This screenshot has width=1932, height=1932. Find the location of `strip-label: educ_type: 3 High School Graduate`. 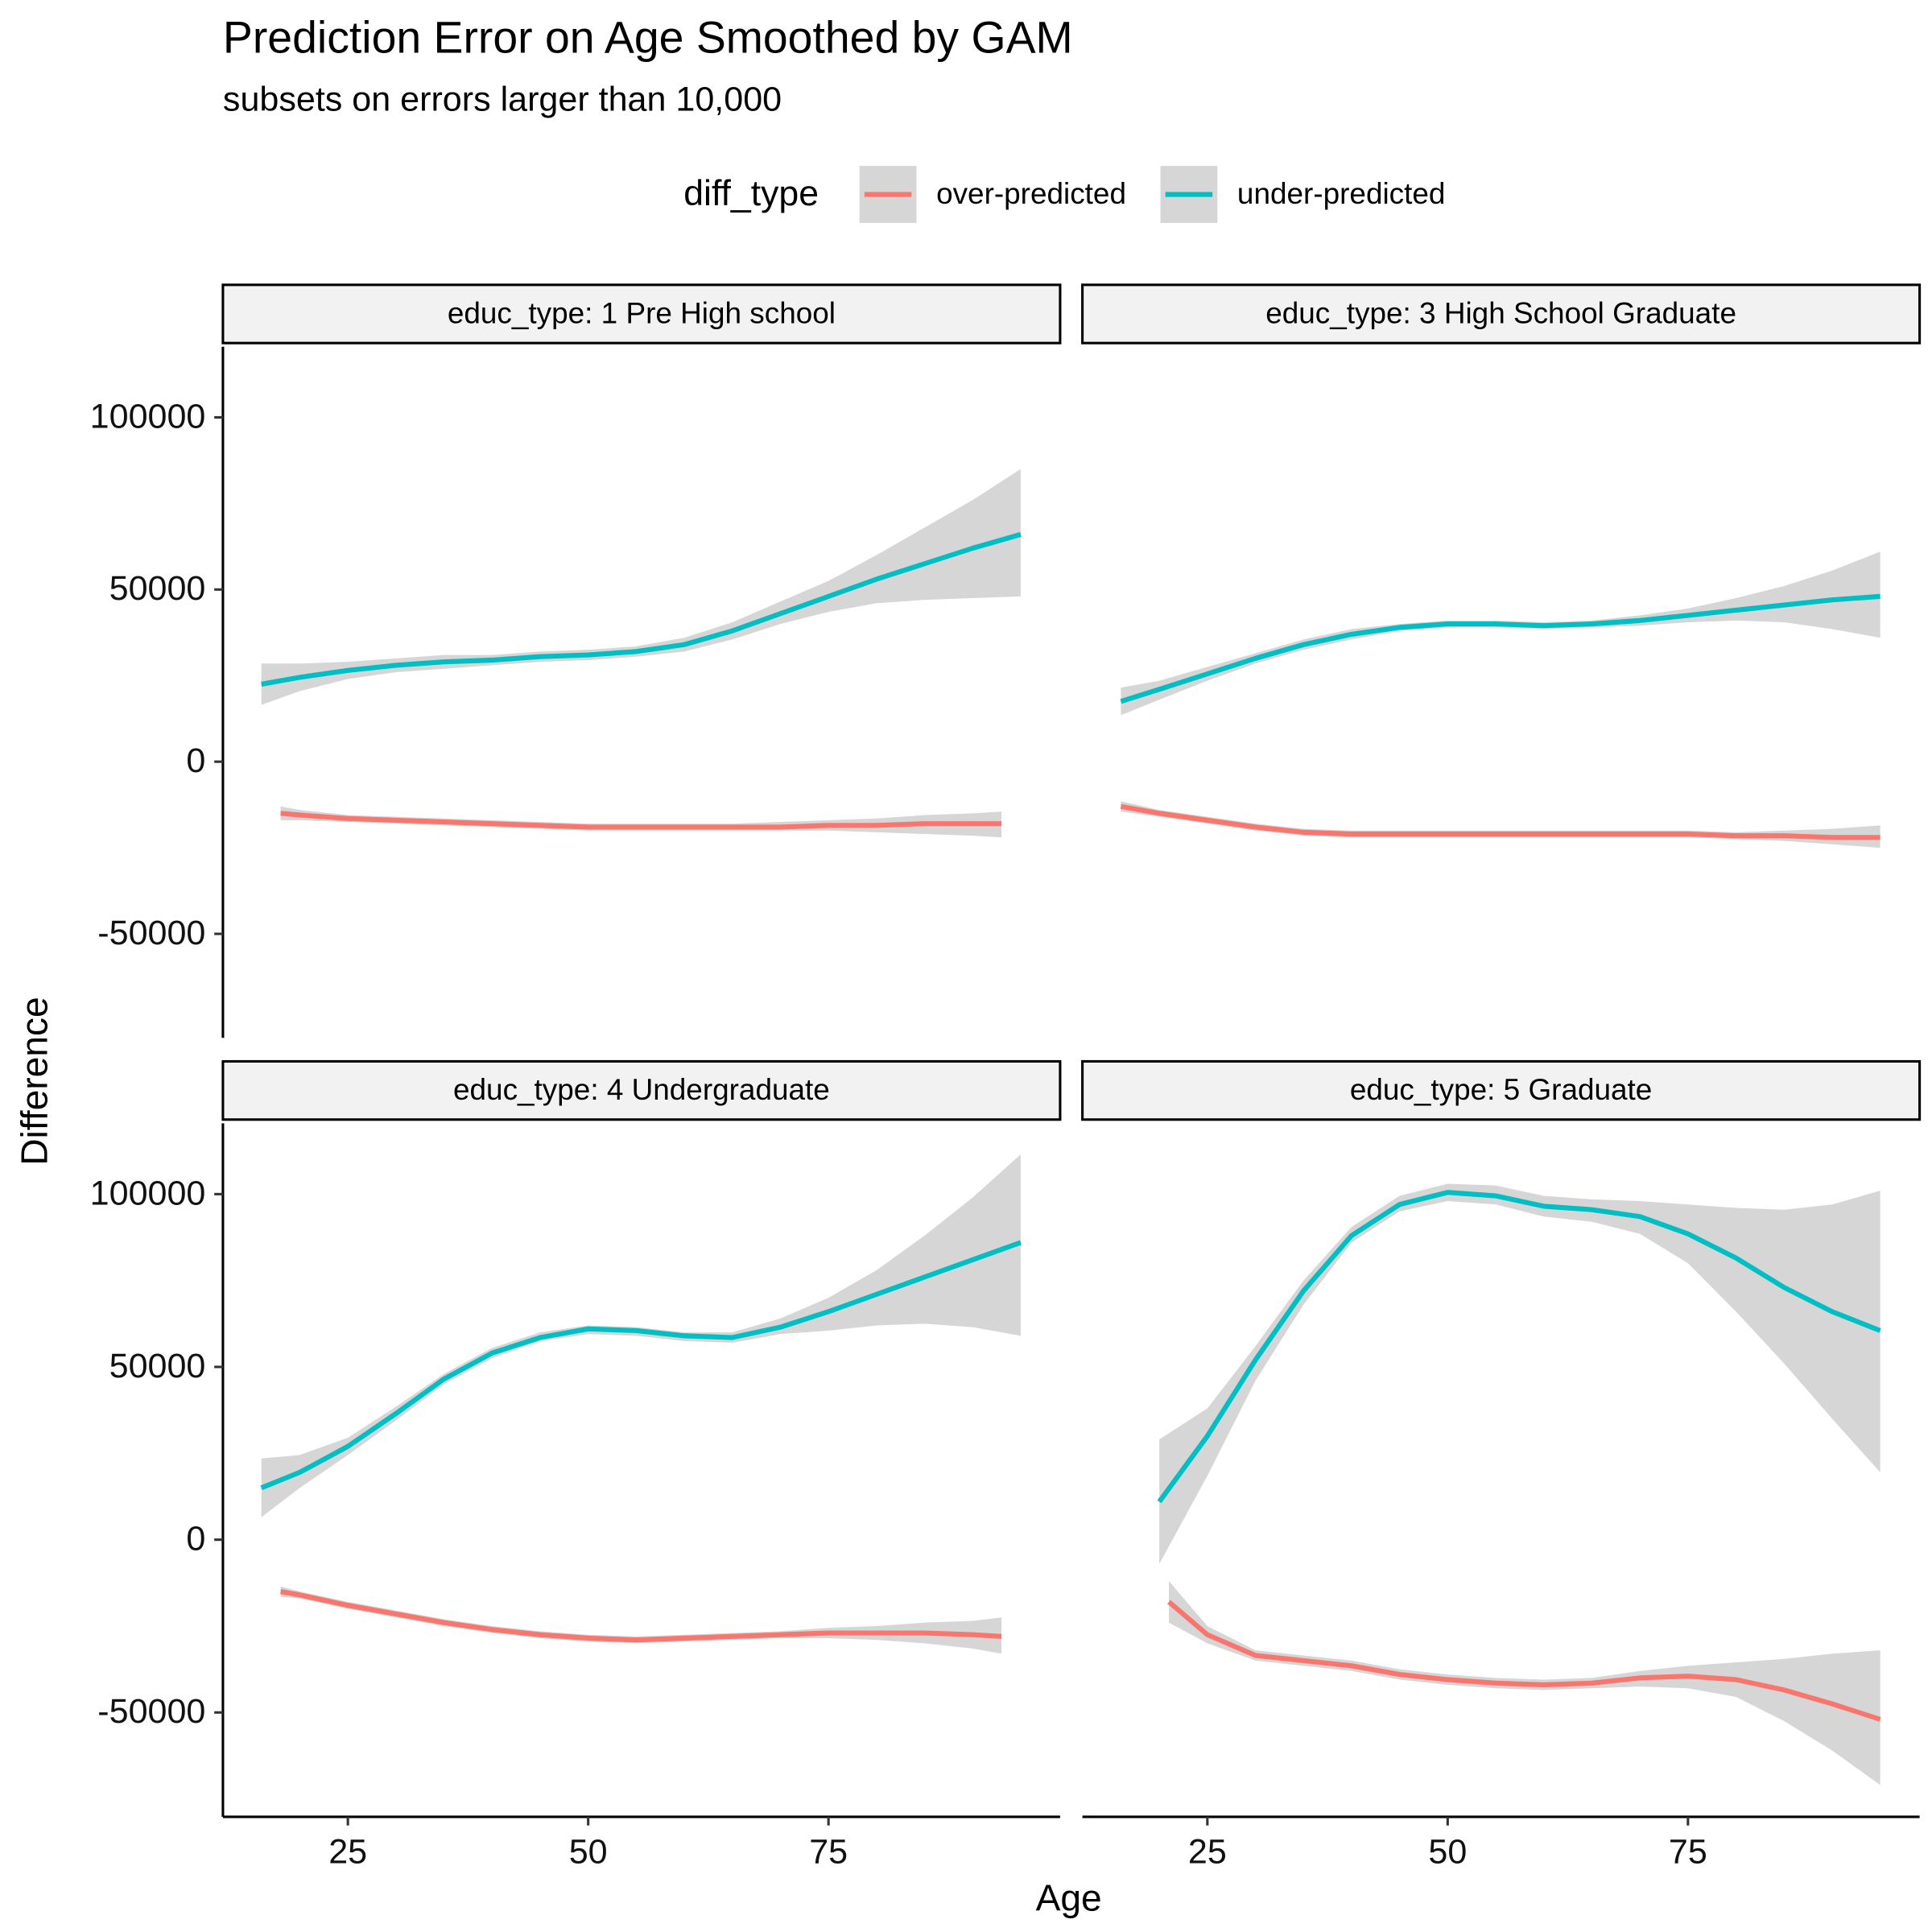

strip-label: educ_type: 3 High School Graduate is located at coordinates (1500, 312).